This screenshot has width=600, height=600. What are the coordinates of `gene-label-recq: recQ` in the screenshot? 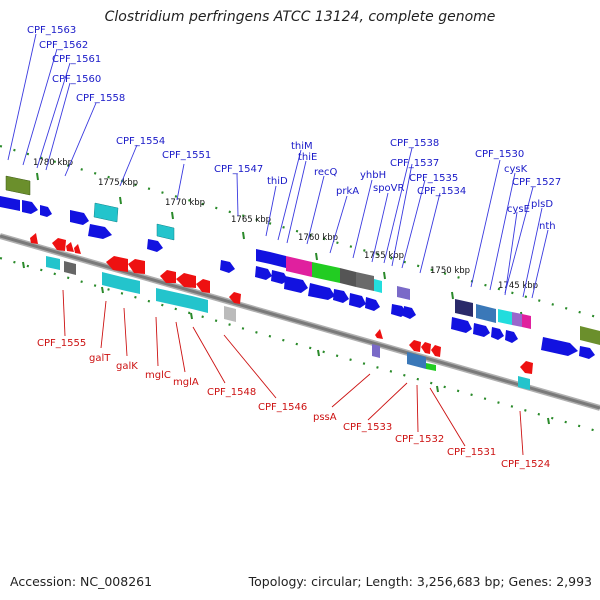 It's located at (326, 172).